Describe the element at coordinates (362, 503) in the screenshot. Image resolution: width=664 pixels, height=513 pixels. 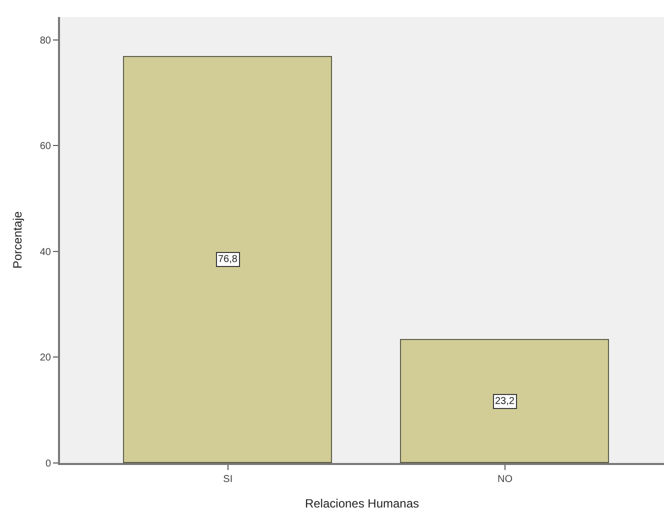
I see `x-axis-title: Relaciones Humanas` at that location.